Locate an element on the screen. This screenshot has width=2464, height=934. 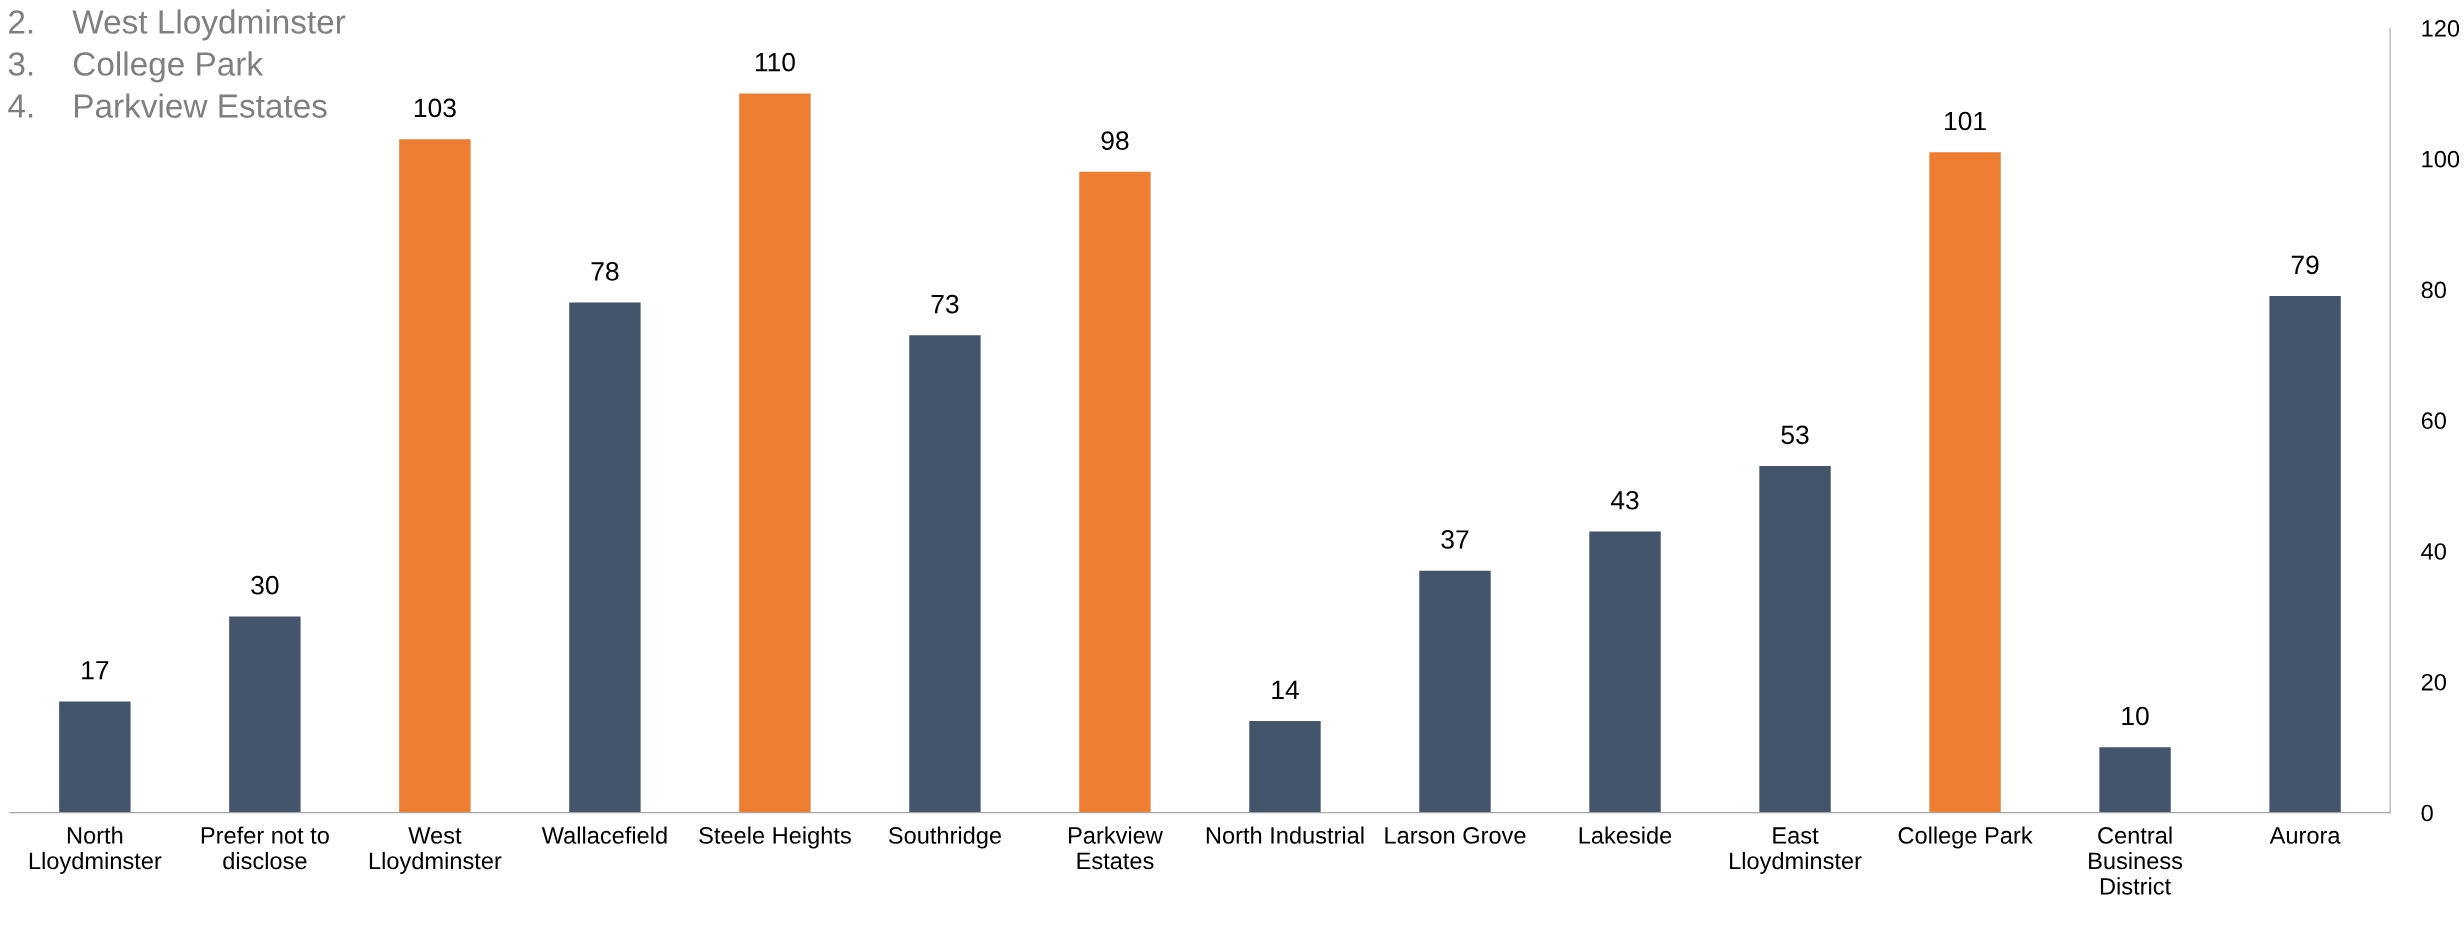
y-tick-label: 20 is located at coordinates (2433, 682).